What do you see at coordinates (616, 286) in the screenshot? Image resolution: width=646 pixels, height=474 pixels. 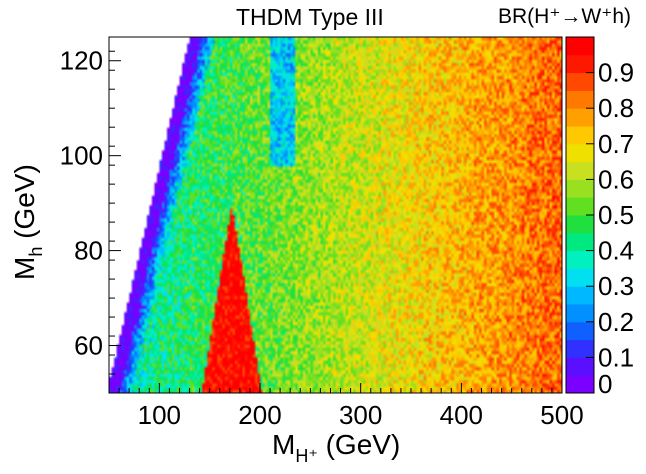 I see `colorbar-tick-label: 0.3` at bounding box center [616, 286].